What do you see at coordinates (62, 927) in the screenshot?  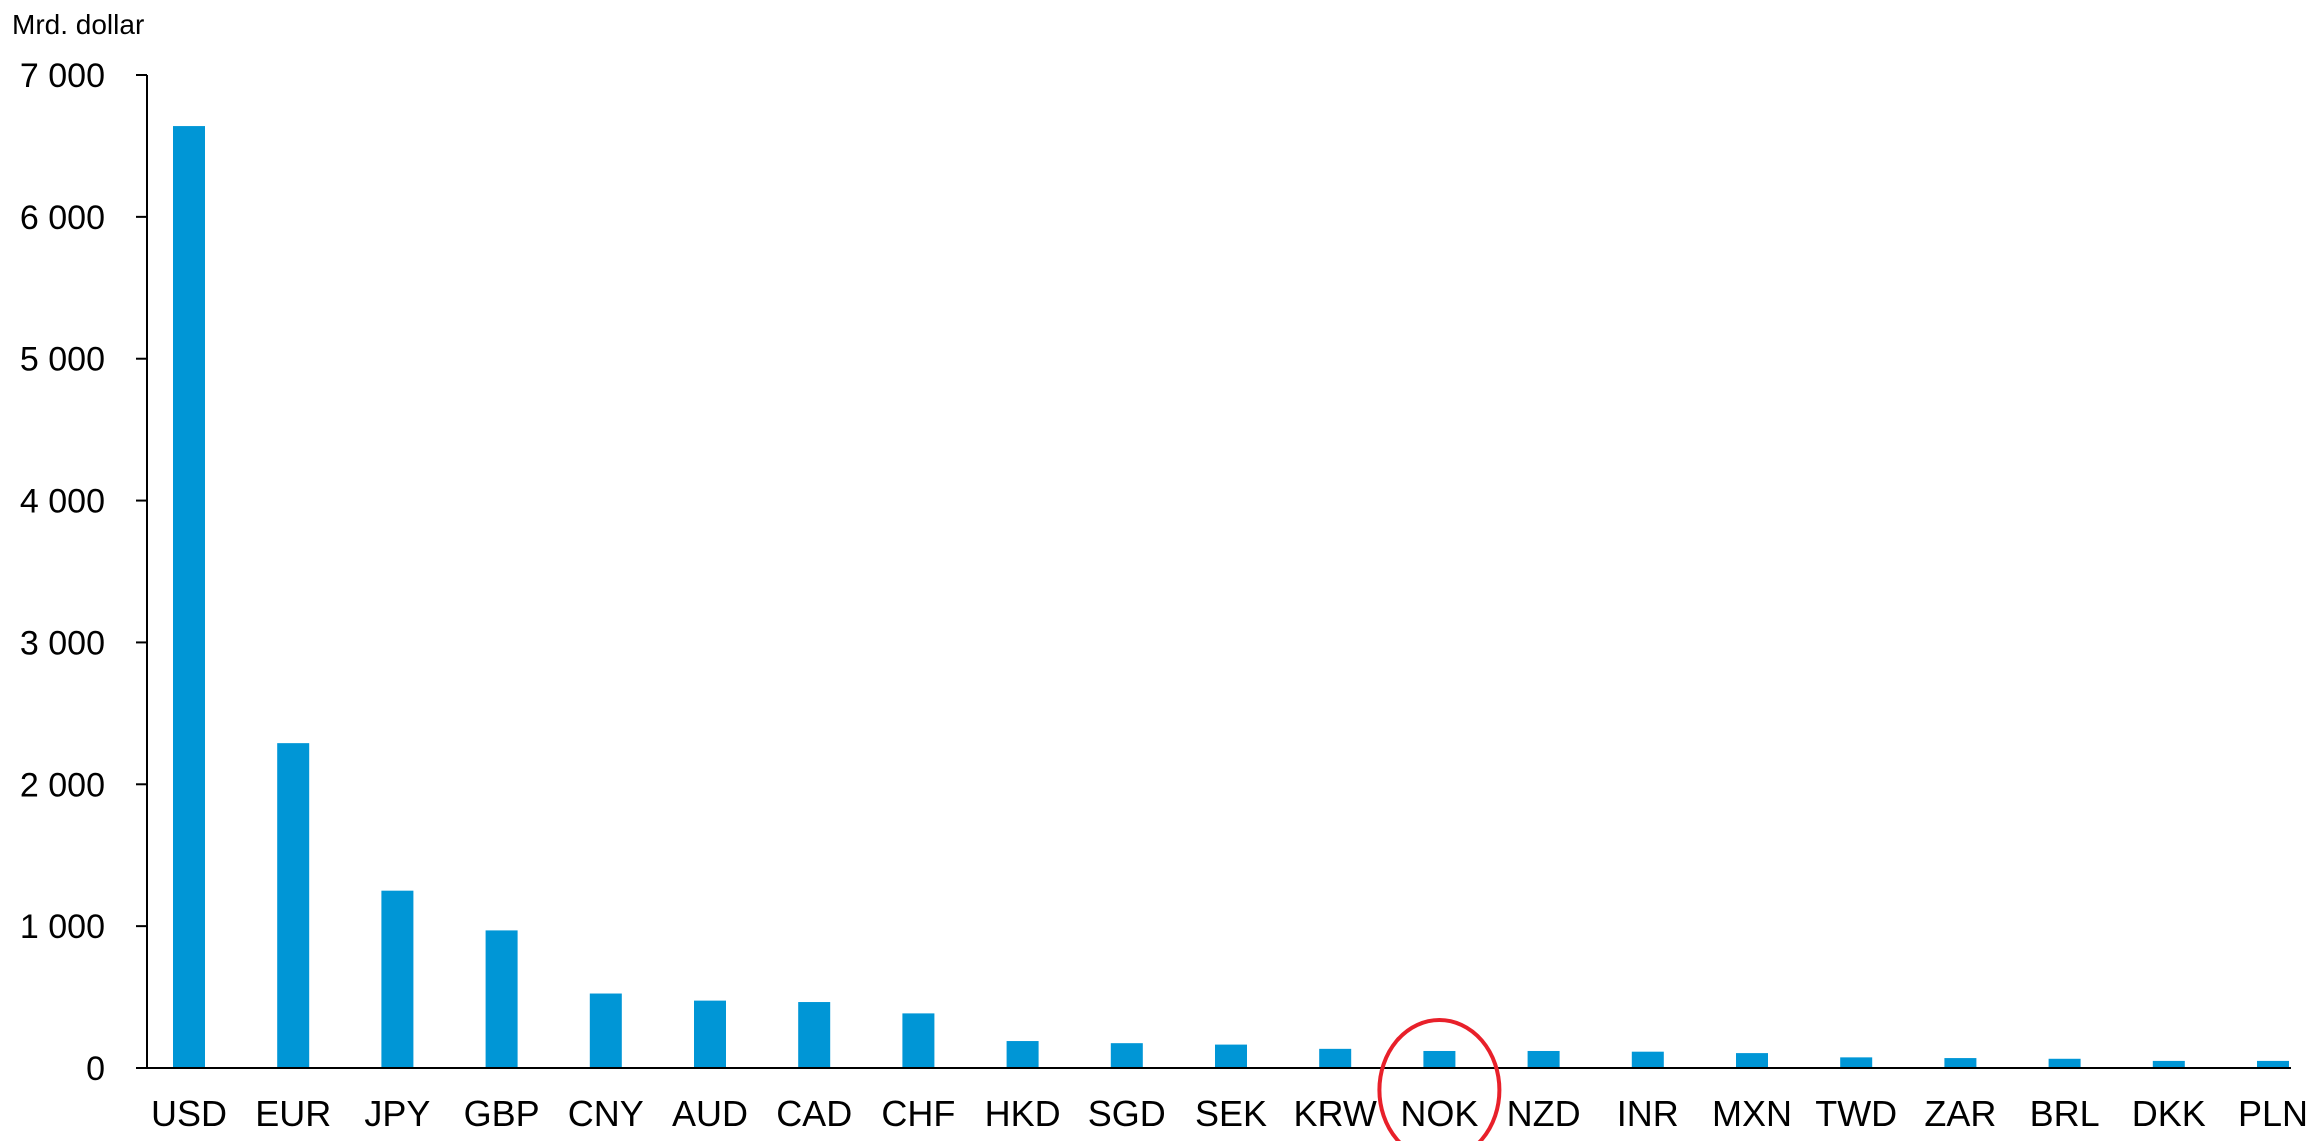 I see `y-tick-label: 1 000` at bounding box center [62, 927].